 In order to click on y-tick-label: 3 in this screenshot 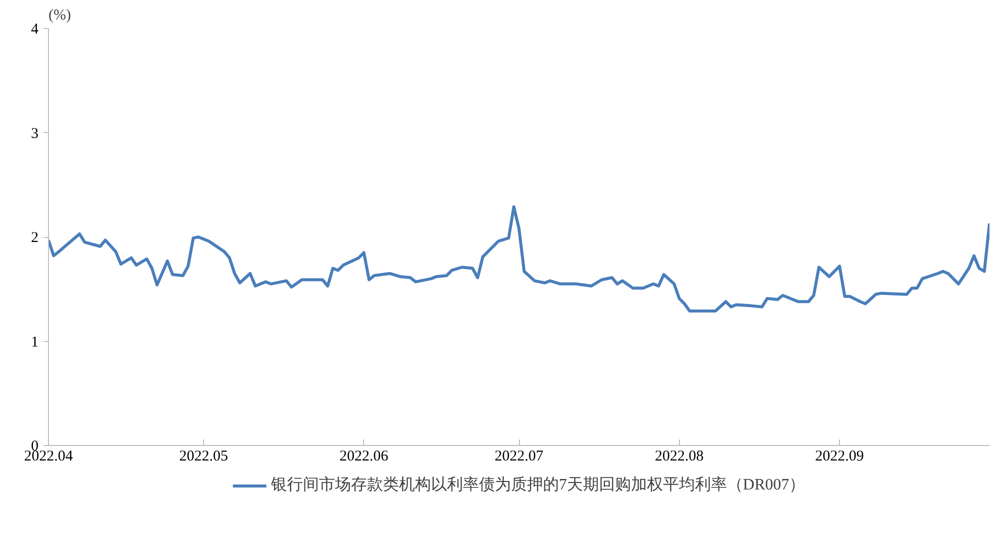, I will do `click(34, 134)`.